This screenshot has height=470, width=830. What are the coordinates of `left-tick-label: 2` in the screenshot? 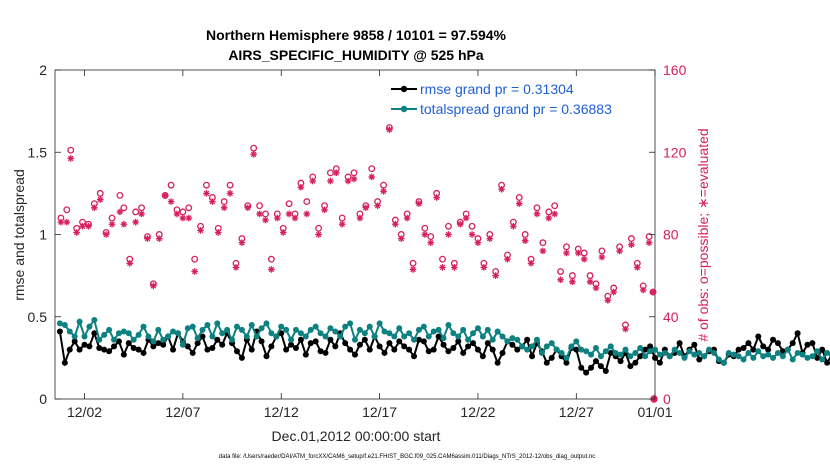 It's located at (43, 70).